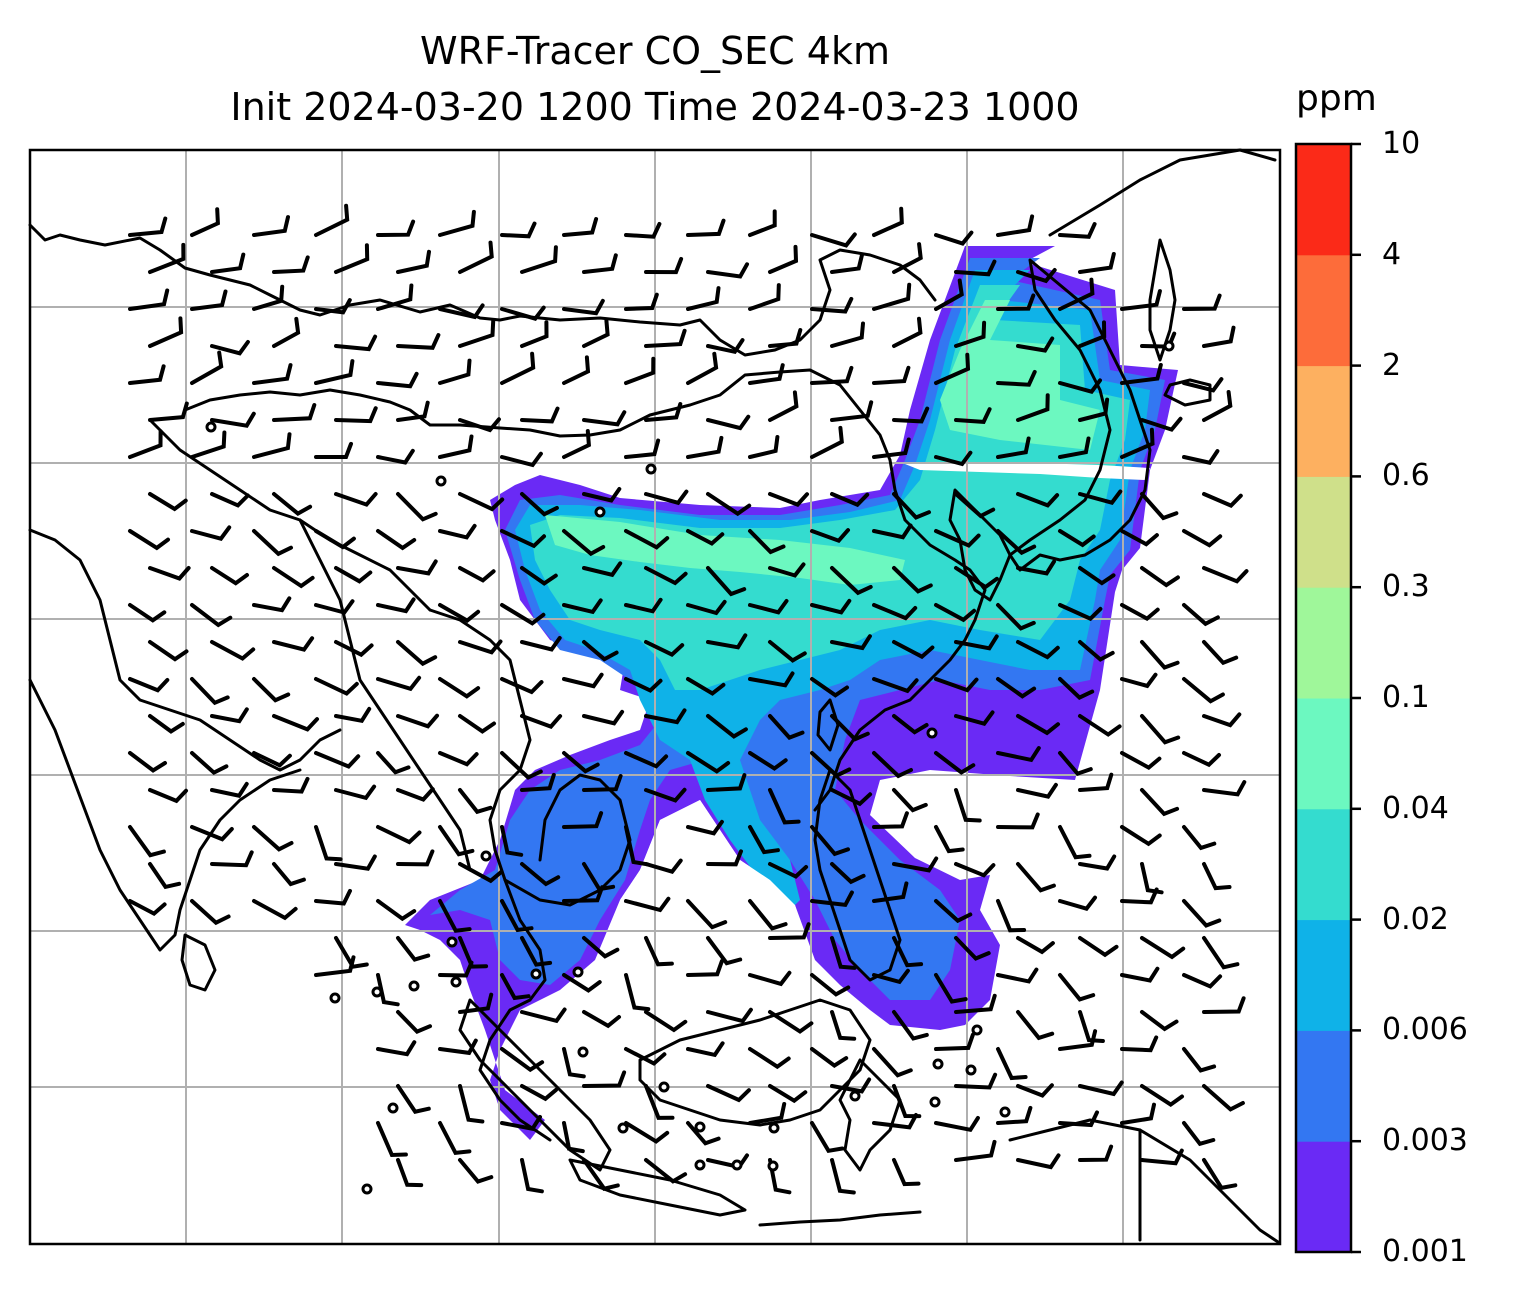  What do you see at coordinates (1406, 476) in the screenshot?
I see `colorbar-tick-label: 0.6` at bounding box center [1406, 476].